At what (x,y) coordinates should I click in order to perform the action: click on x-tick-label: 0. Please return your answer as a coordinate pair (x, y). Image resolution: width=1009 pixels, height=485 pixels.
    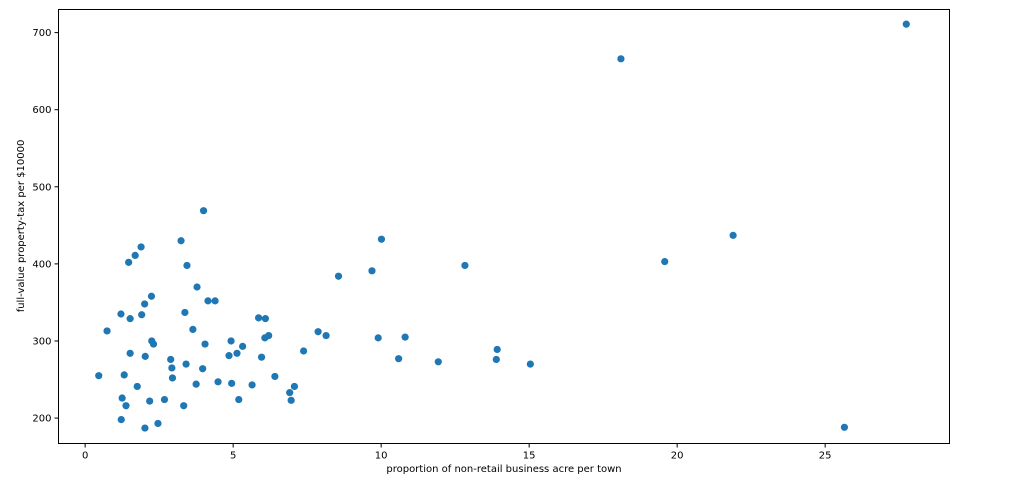
    Looking at the image, I should click on (85, 456).